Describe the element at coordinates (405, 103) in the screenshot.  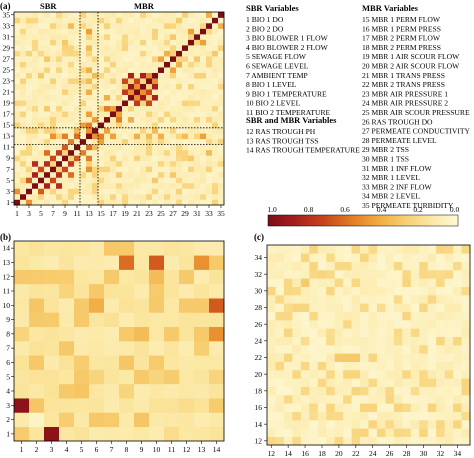
I see `variable-legend-item: 24 MBR AIR PRESSURE 2` at that location.